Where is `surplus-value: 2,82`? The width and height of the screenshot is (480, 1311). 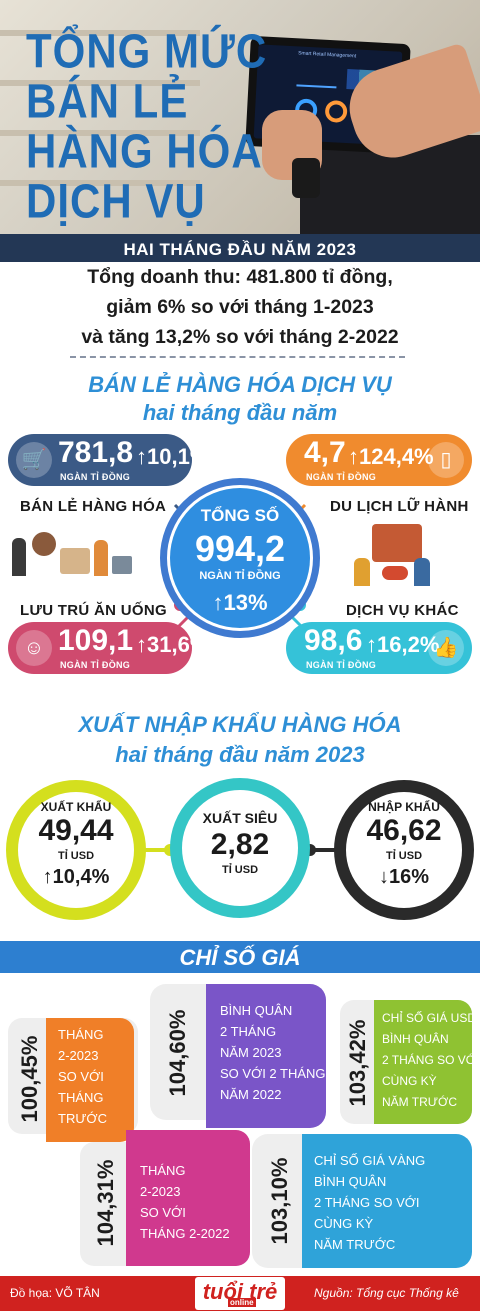 surplus-value: 2,82 is located at coordinates (240, 844).